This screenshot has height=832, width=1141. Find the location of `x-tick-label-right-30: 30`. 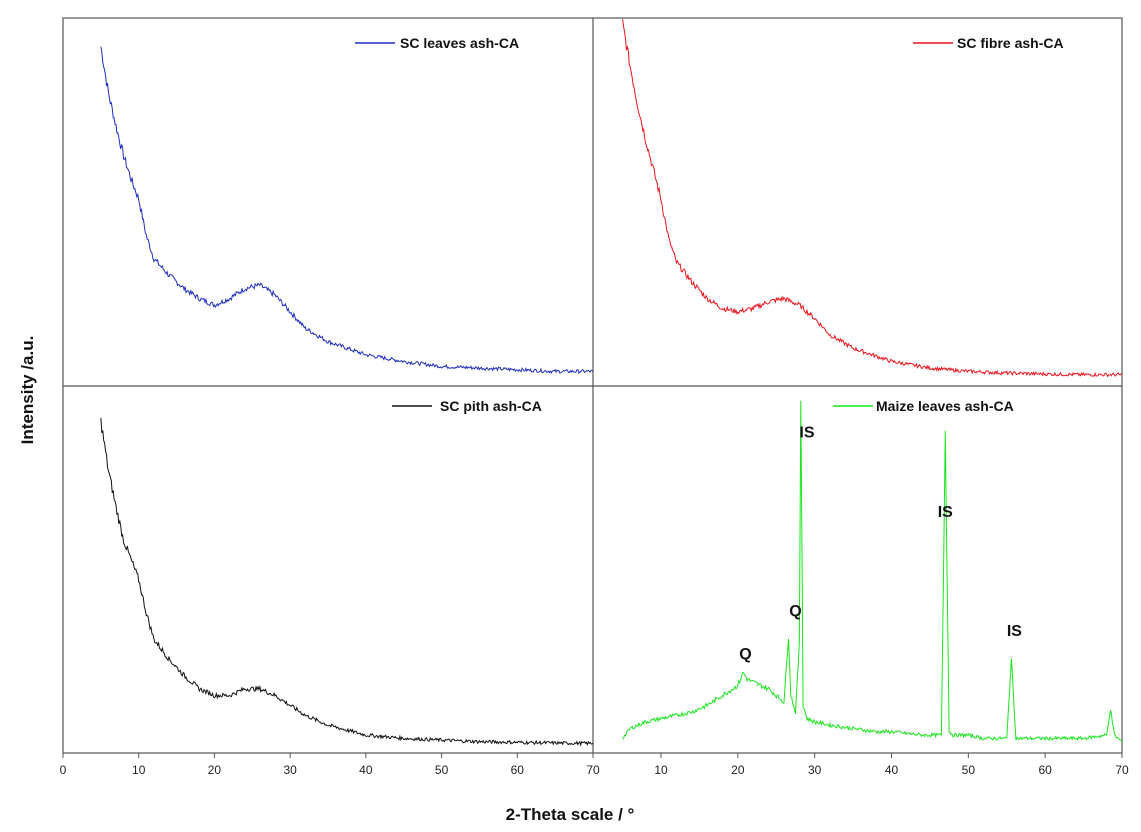

x-tick-label-right-30: 30 is located at coordinates (815, 770).